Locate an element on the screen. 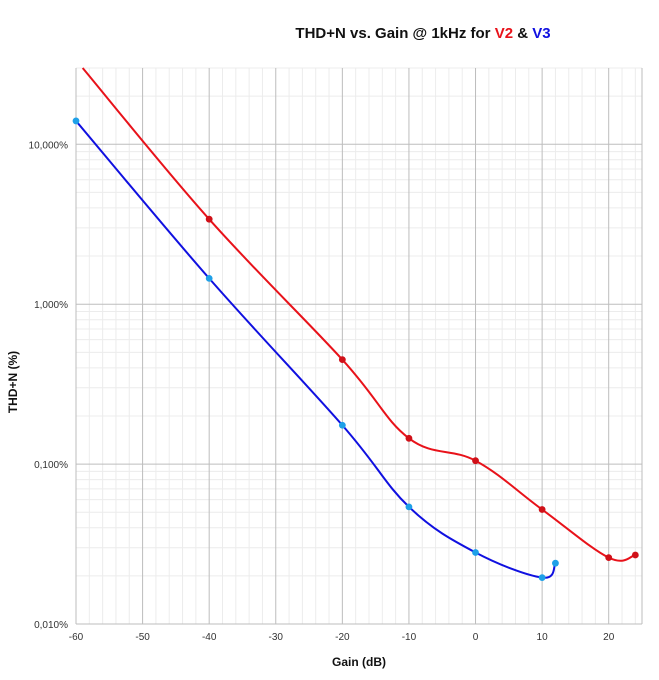  x-tick-label: -50 is located at coordinates (142, 637).